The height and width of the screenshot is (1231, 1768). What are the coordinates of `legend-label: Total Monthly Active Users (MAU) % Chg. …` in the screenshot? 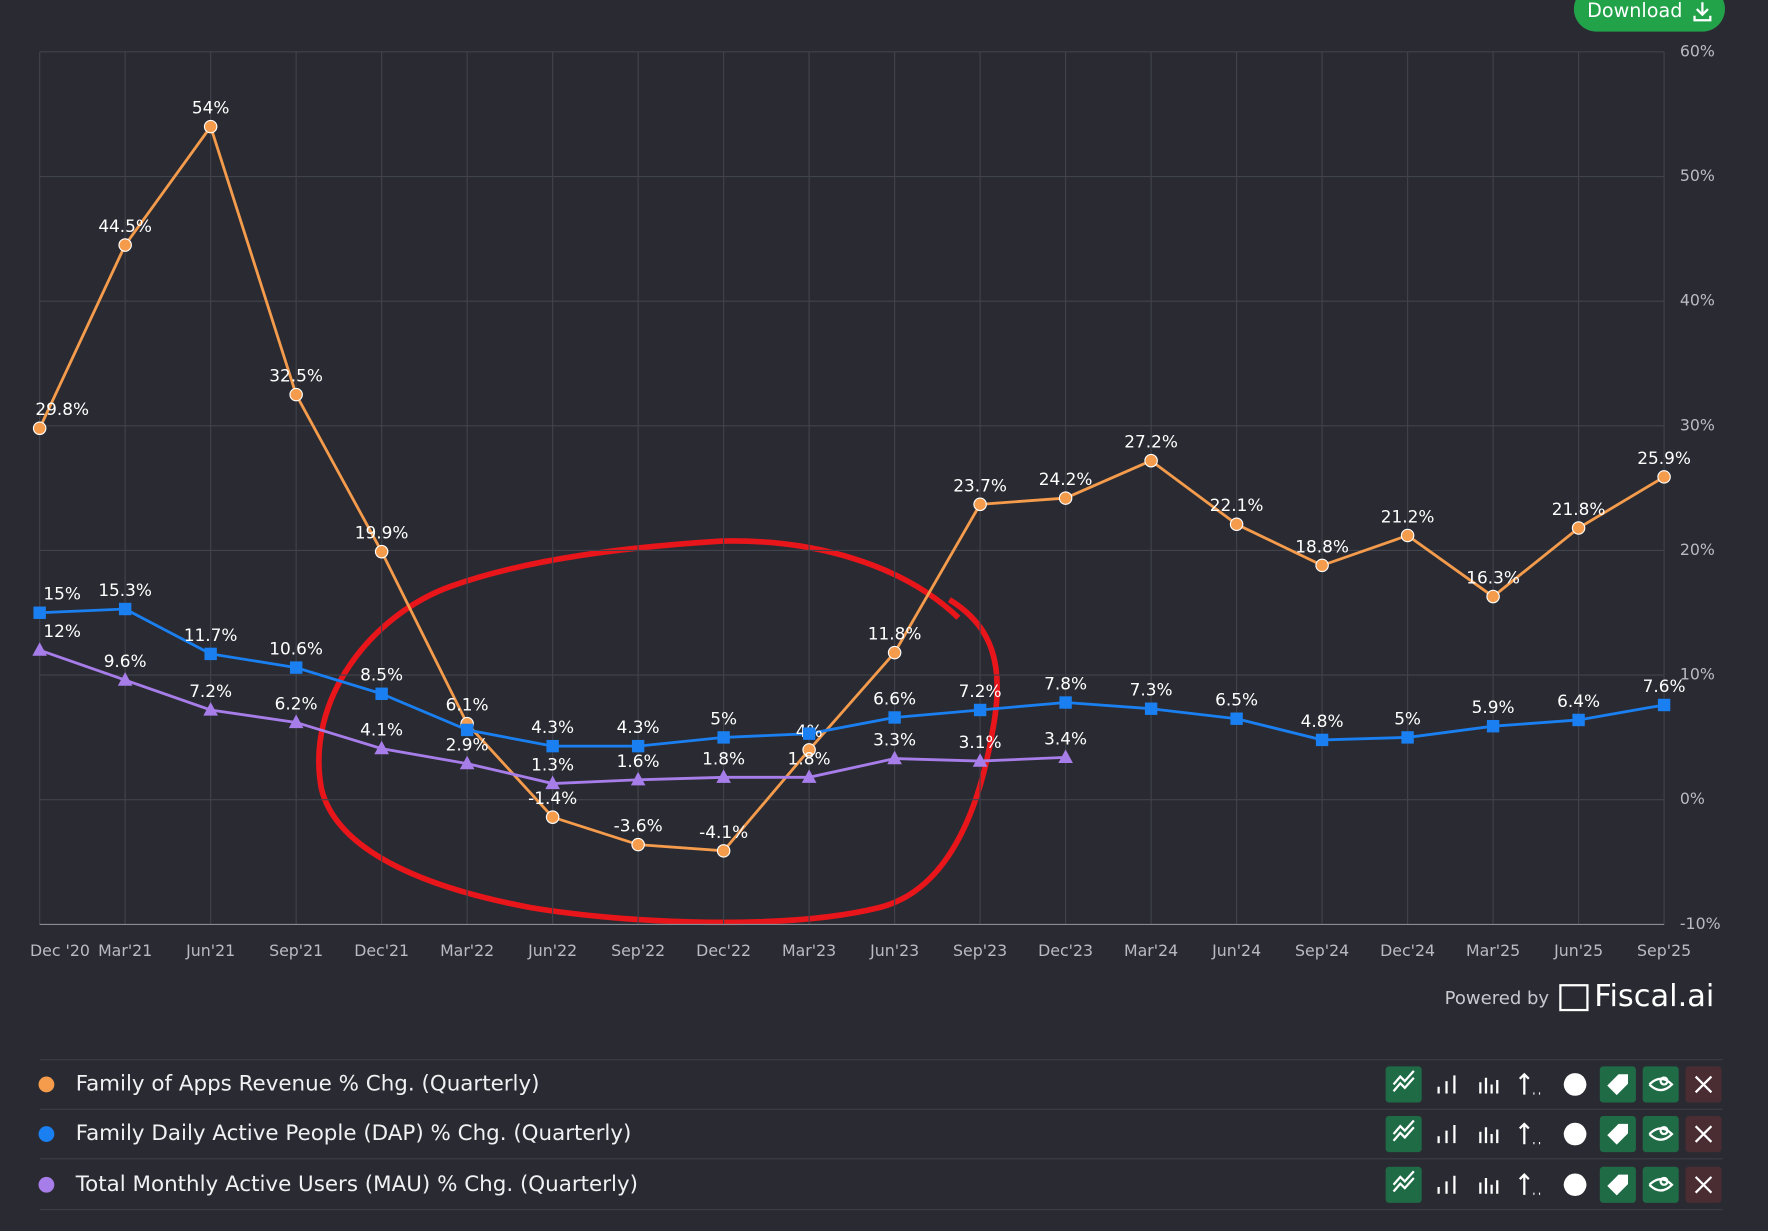 It's located at (356, 1184).